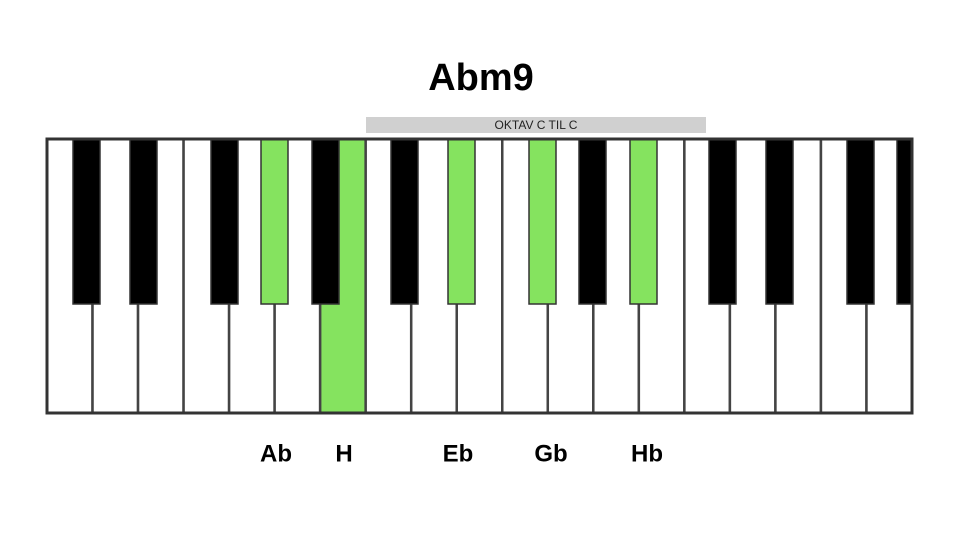 This screenshot has height=545, width=960. Describe the element at coordinates (458, 453) in the screenshot. I see `note-label: Eb` at that location.